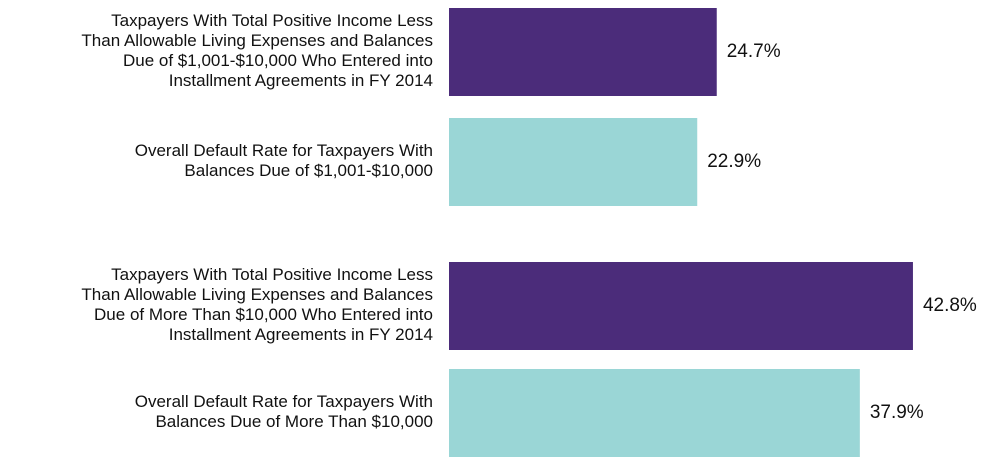  What do you see at coordinates (754, 51) in the screenshot?
I see `value-label: 24.7%` at bounding box center [754, 51].